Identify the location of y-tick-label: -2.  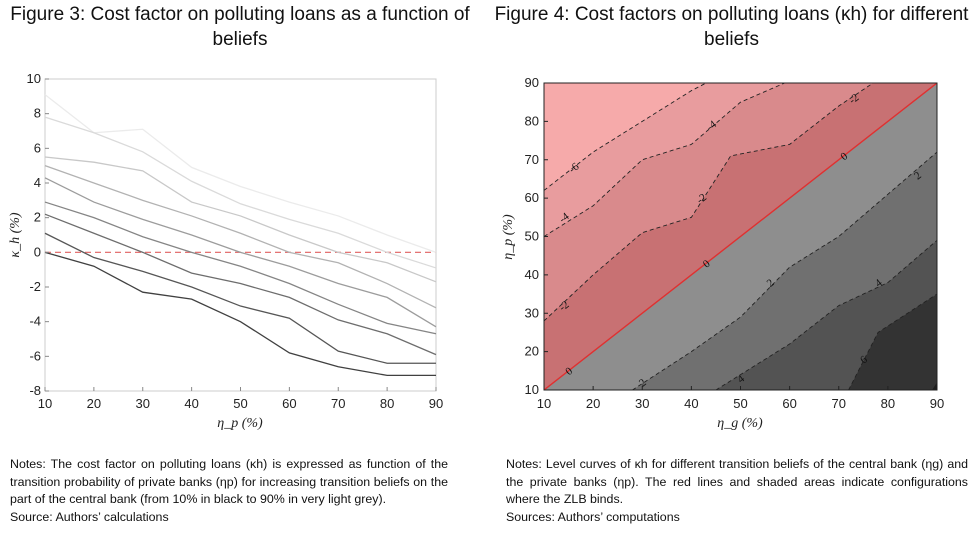
(35, 286).